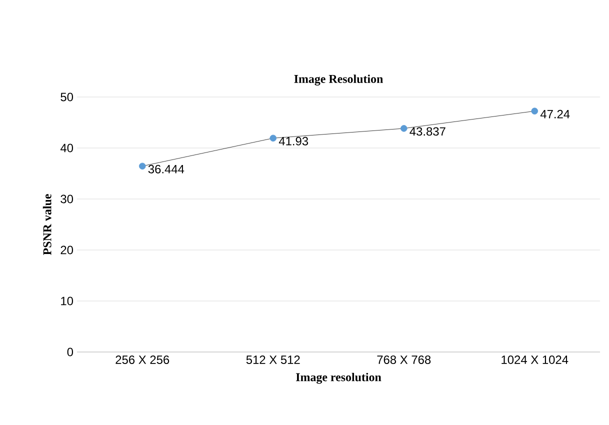 The image size is (609, 425). What do you see at coordinates (428, 131) in the screenshot?
I see `data-label: 43.837` at bounding box center [428, 131].